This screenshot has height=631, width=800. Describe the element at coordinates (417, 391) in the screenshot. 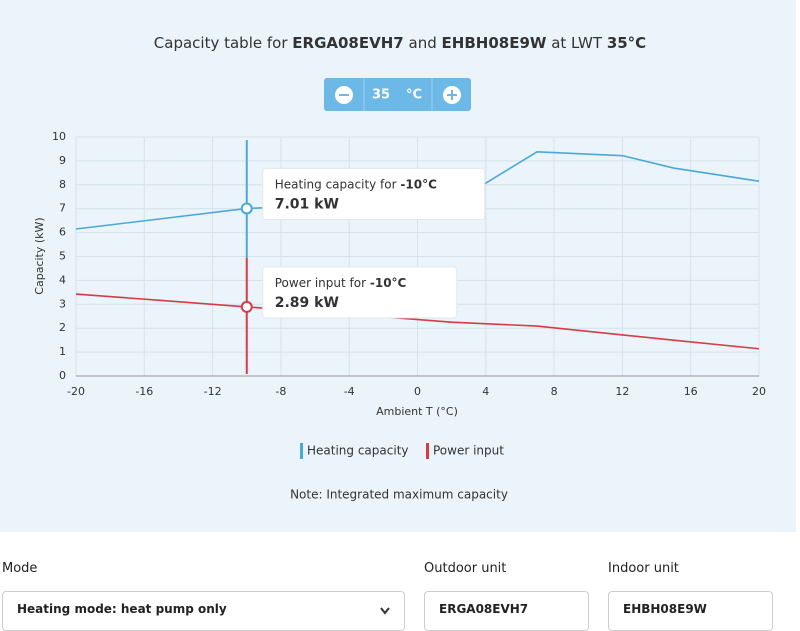

I see `x-tick-label: 0` at that location.